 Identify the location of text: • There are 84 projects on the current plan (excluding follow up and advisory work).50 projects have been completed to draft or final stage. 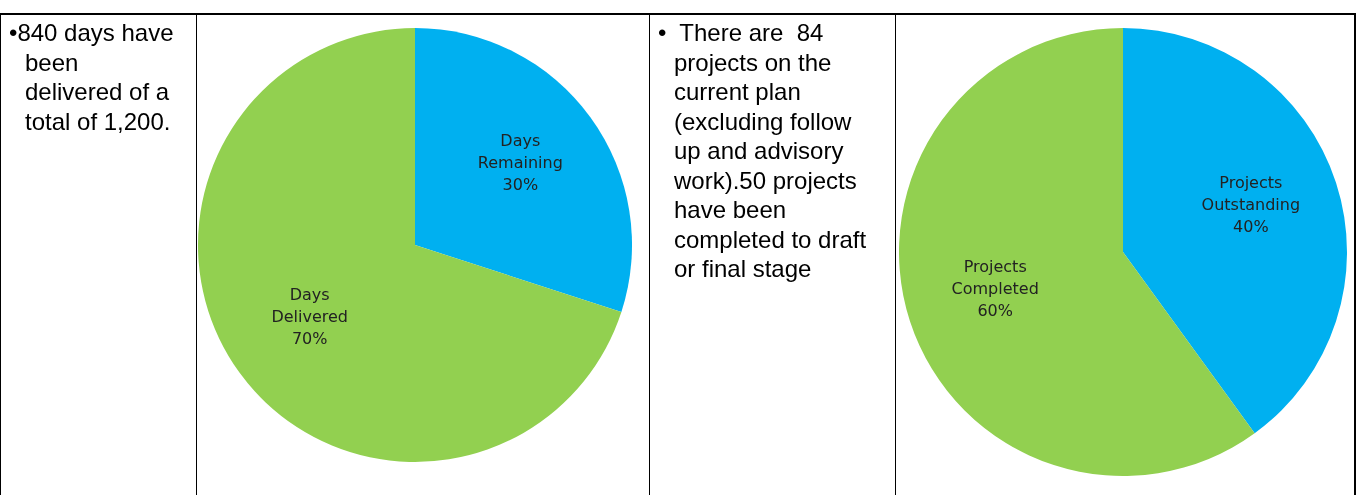
(762, 150).